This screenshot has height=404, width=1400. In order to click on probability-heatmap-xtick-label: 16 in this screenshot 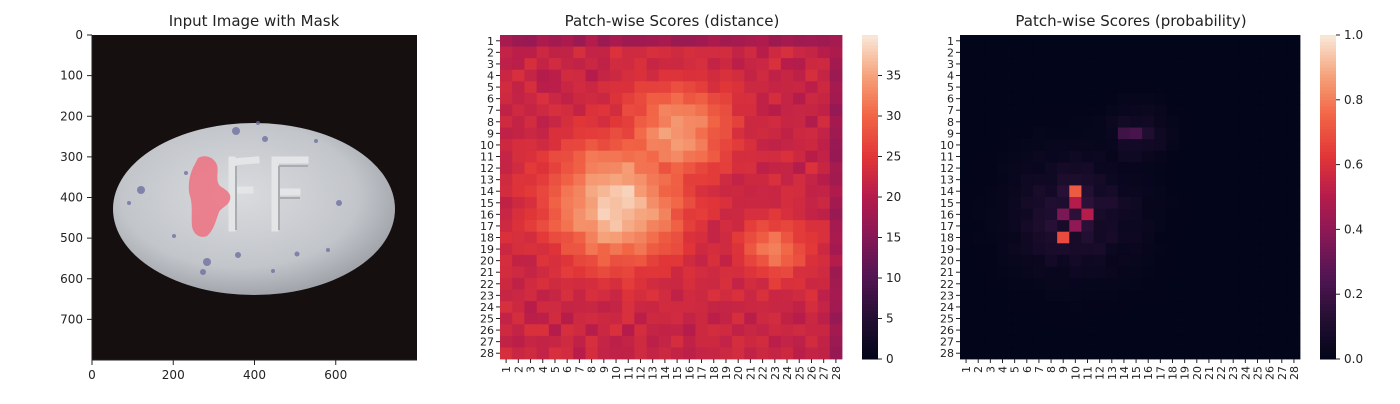, I will do `click(1148, 373)`.